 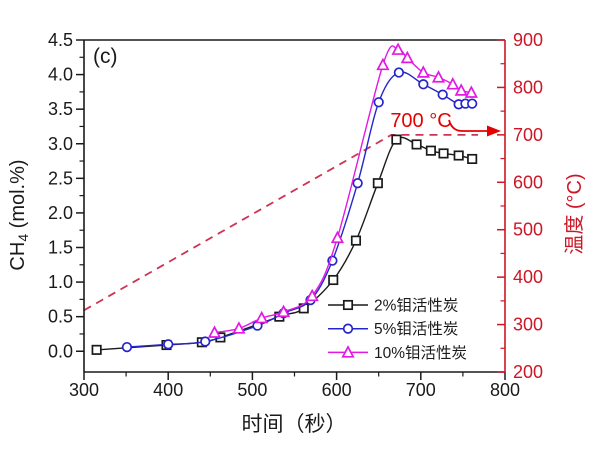 What do you see at coordinates (252, 390) in the screenshot?
I see `x-axis-tick-label: 500` at bounding box center [252, 390].